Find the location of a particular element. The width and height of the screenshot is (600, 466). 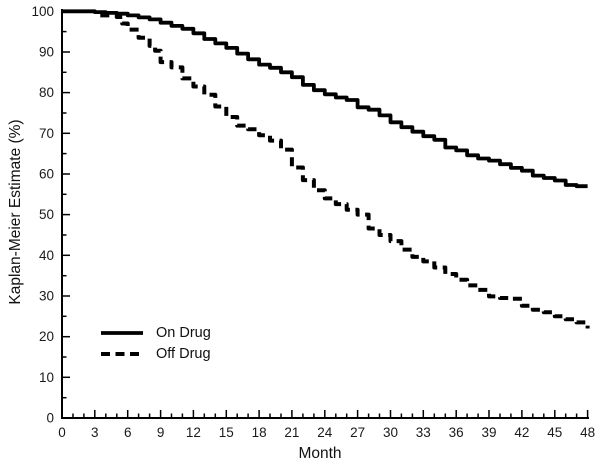

y-axis-title: Kaplan-Meier Estimate (%) is located at coordinates (15, 212).